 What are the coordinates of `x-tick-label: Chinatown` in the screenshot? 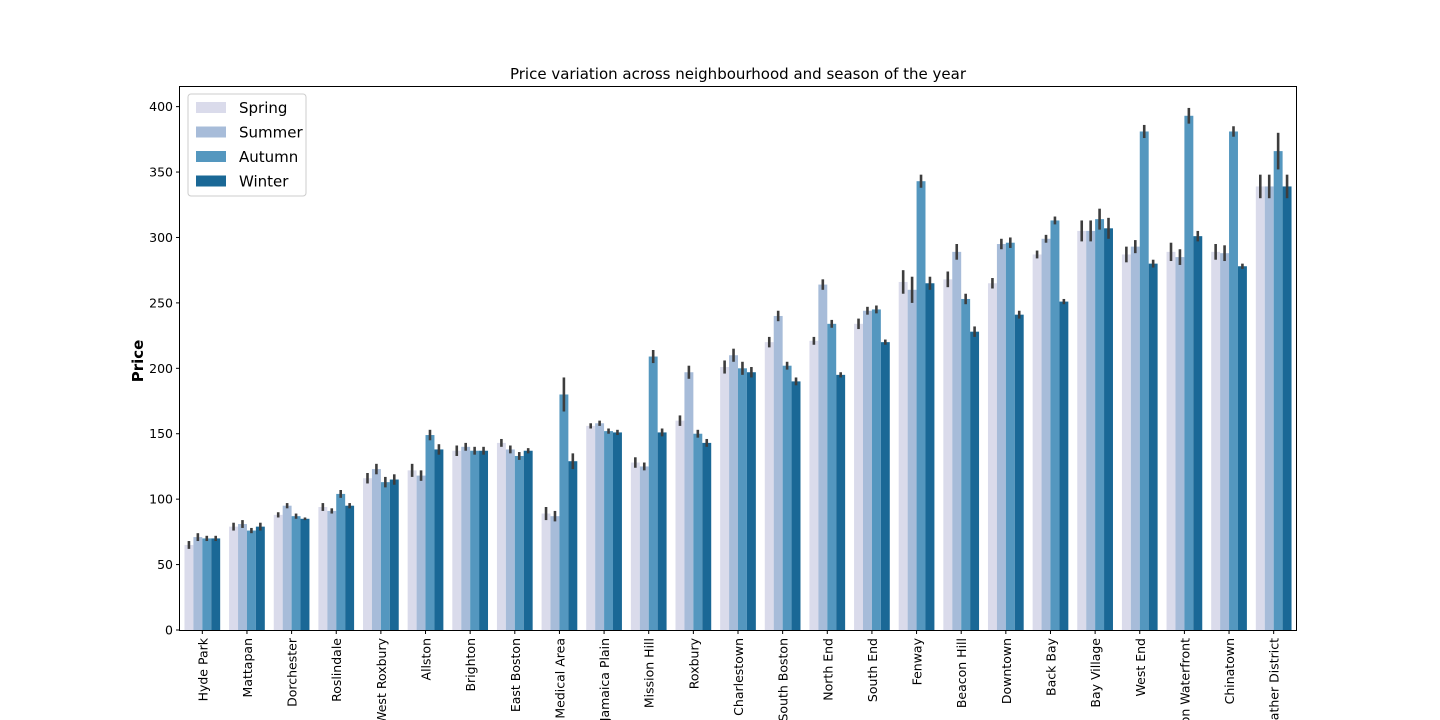 It's located at (1229, 671).